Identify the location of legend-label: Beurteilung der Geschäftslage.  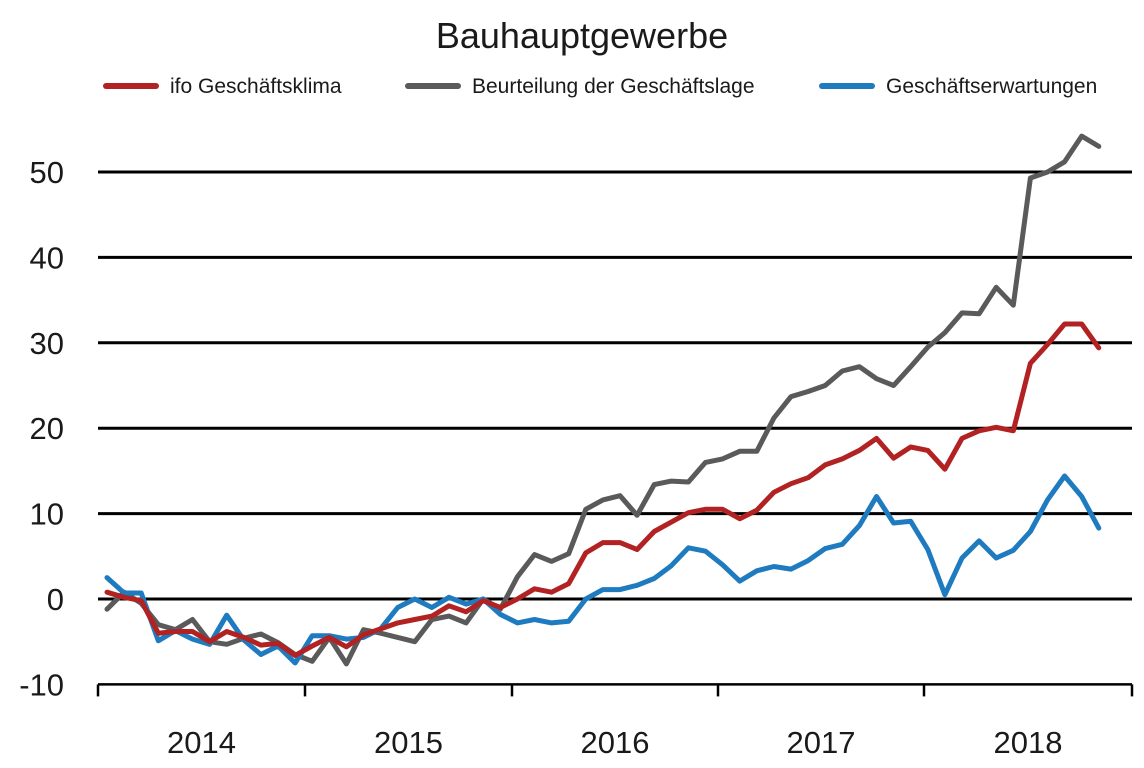
(613, 86).